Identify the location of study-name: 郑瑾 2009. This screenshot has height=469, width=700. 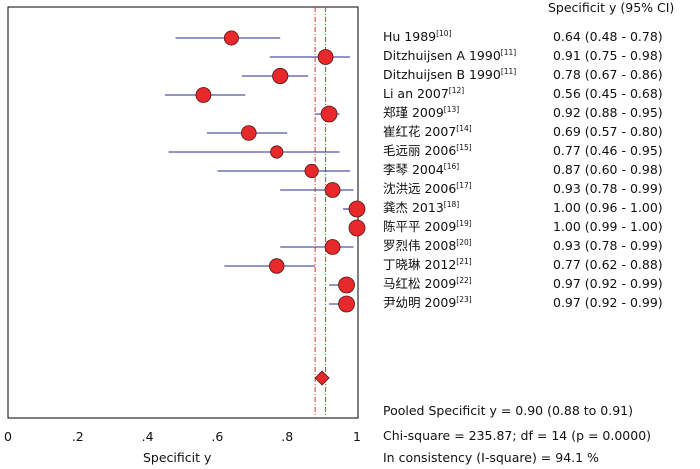
(413, 112).